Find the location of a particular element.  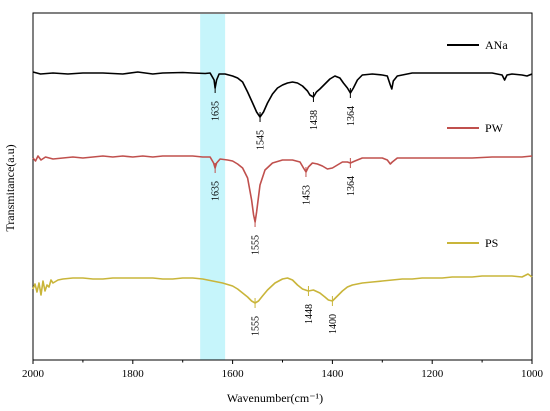

legend-label-pw: PW is located at coordinates (494, 128).